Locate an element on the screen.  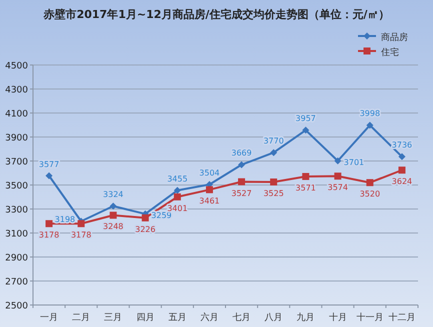
y-tick-label: 4100 is located at coordinates (16, 115).